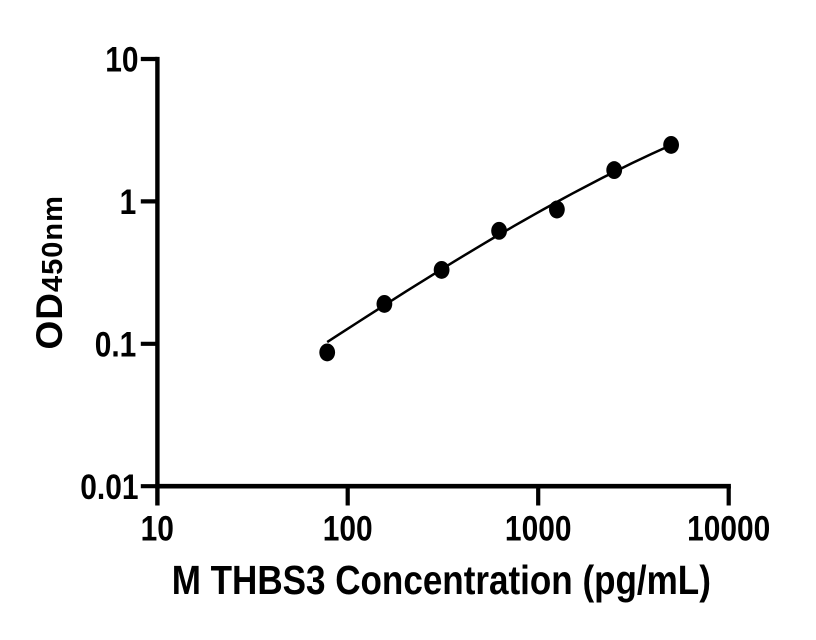 Image resolution: width=816 pixels, height=640 pixels. What do you see at coordinates (348, 528) in the screenshot?
I see `svg-text: 100` at bounding box center [348, 528].